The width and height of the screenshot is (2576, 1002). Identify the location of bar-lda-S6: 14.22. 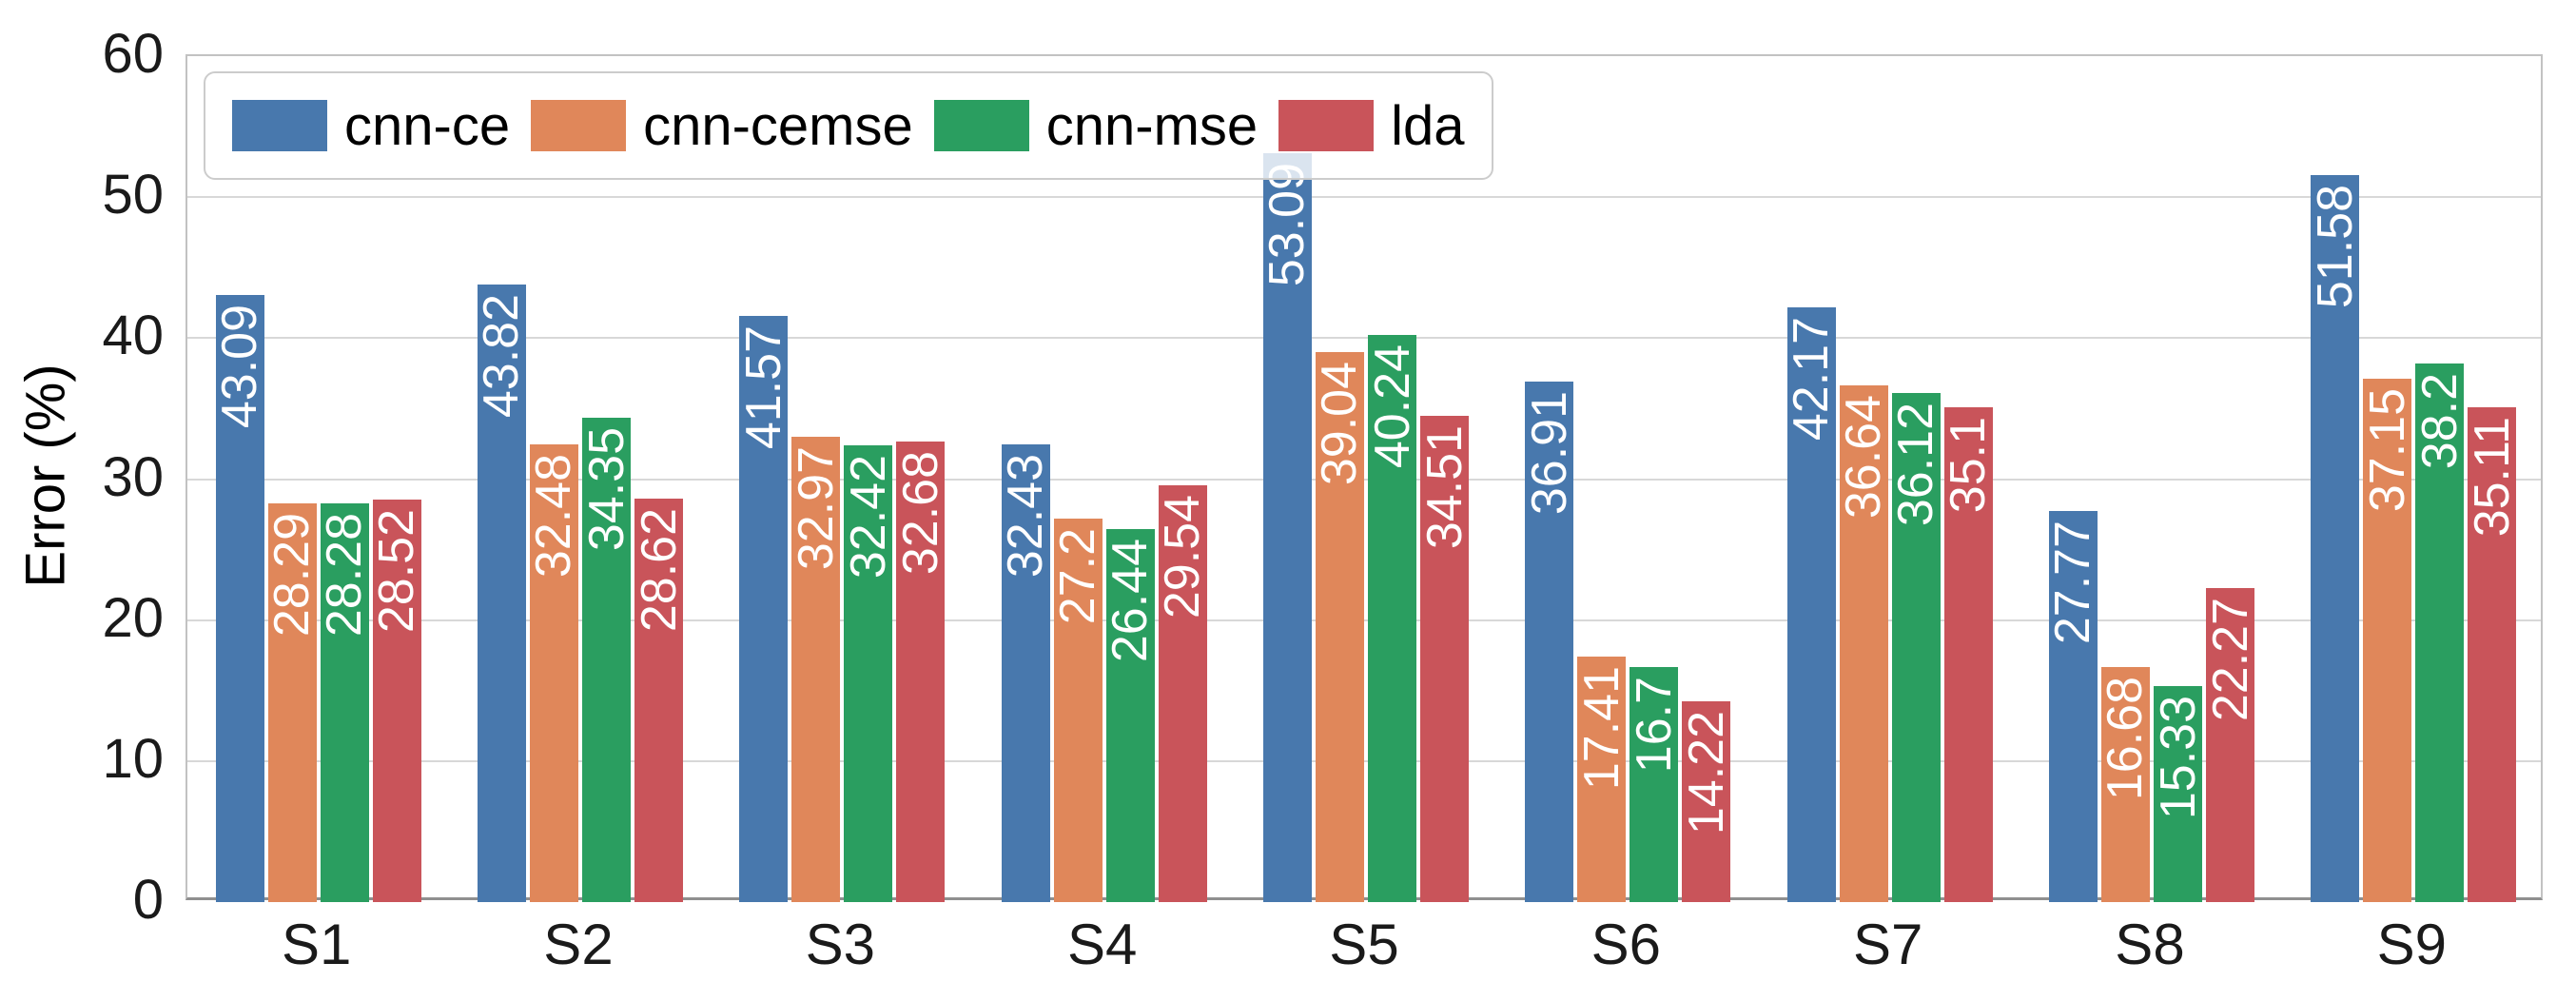
(1706, 801).